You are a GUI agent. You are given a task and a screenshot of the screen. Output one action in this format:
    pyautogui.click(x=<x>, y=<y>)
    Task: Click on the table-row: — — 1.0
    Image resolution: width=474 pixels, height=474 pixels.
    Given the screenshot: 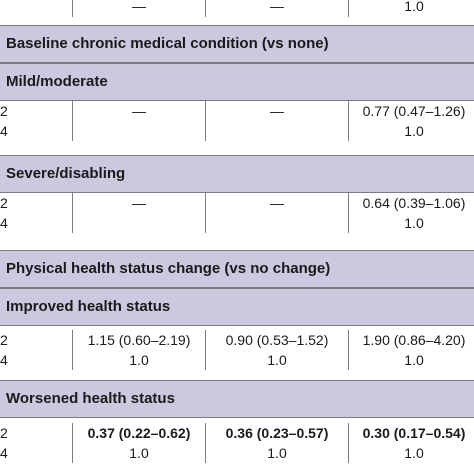 What is the action you would take?
    pyautogui.click(x=237, y=8)
    